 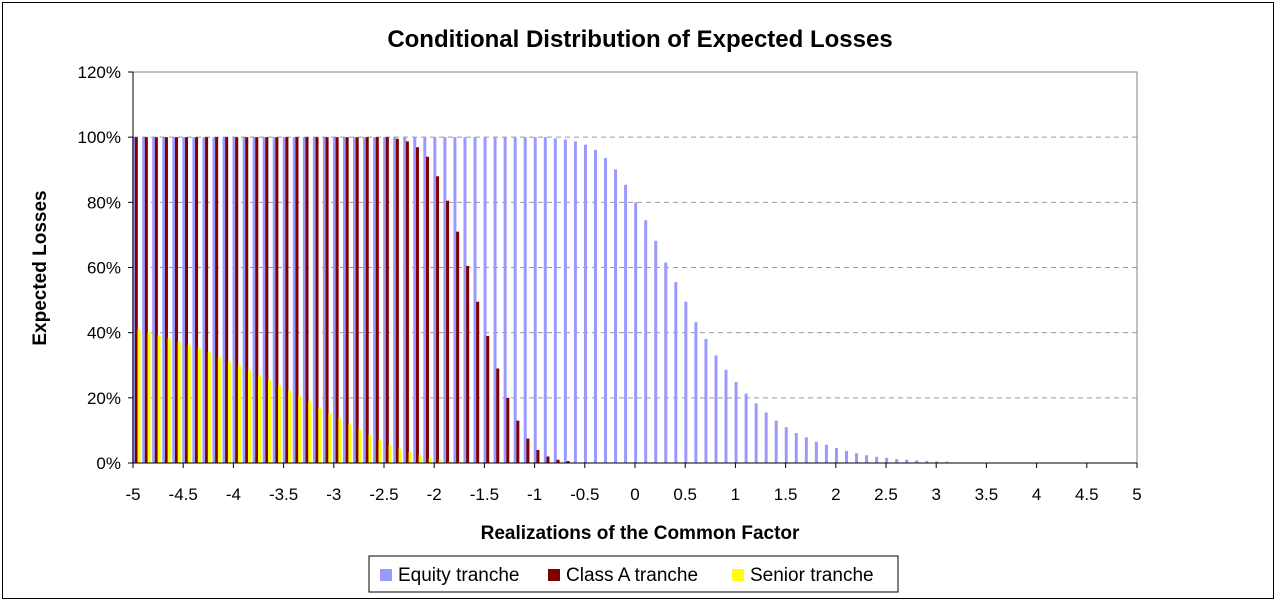 I want to click on x-tick-label: 2, so click(x=835, y=494).